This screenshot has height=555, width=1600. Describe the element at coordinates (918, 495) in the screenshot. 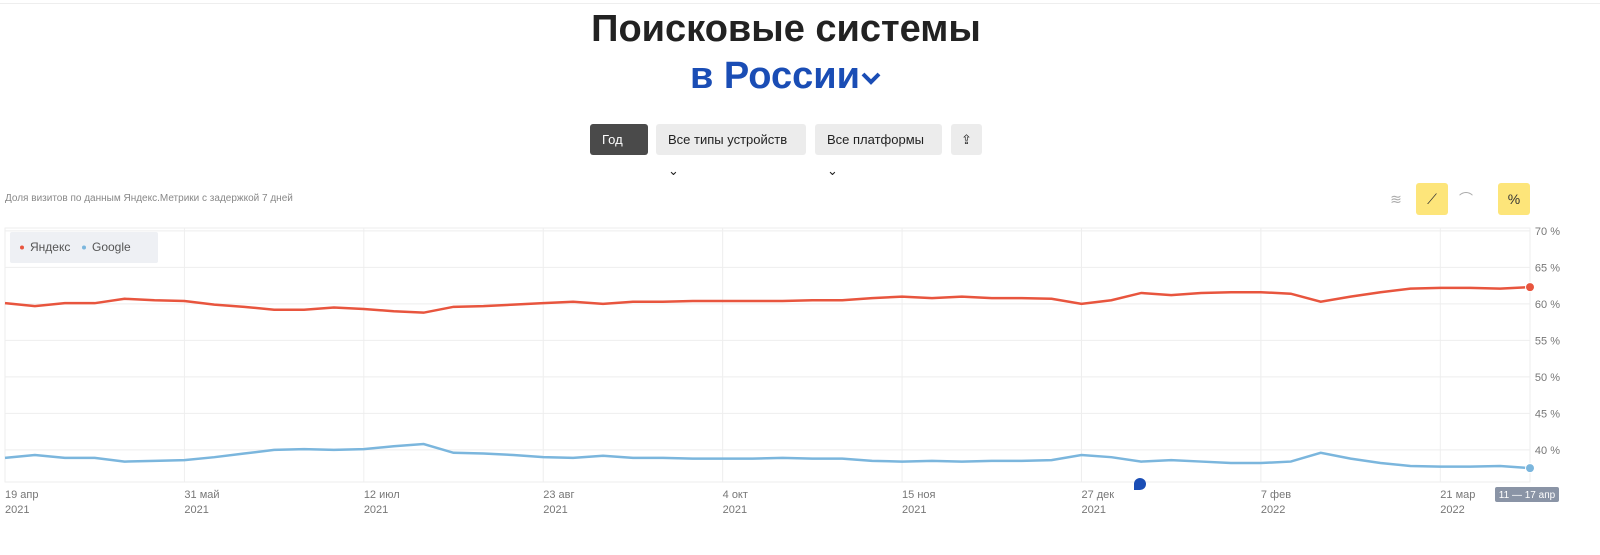

I see `x-tick-label: 15 ноя` at that location.